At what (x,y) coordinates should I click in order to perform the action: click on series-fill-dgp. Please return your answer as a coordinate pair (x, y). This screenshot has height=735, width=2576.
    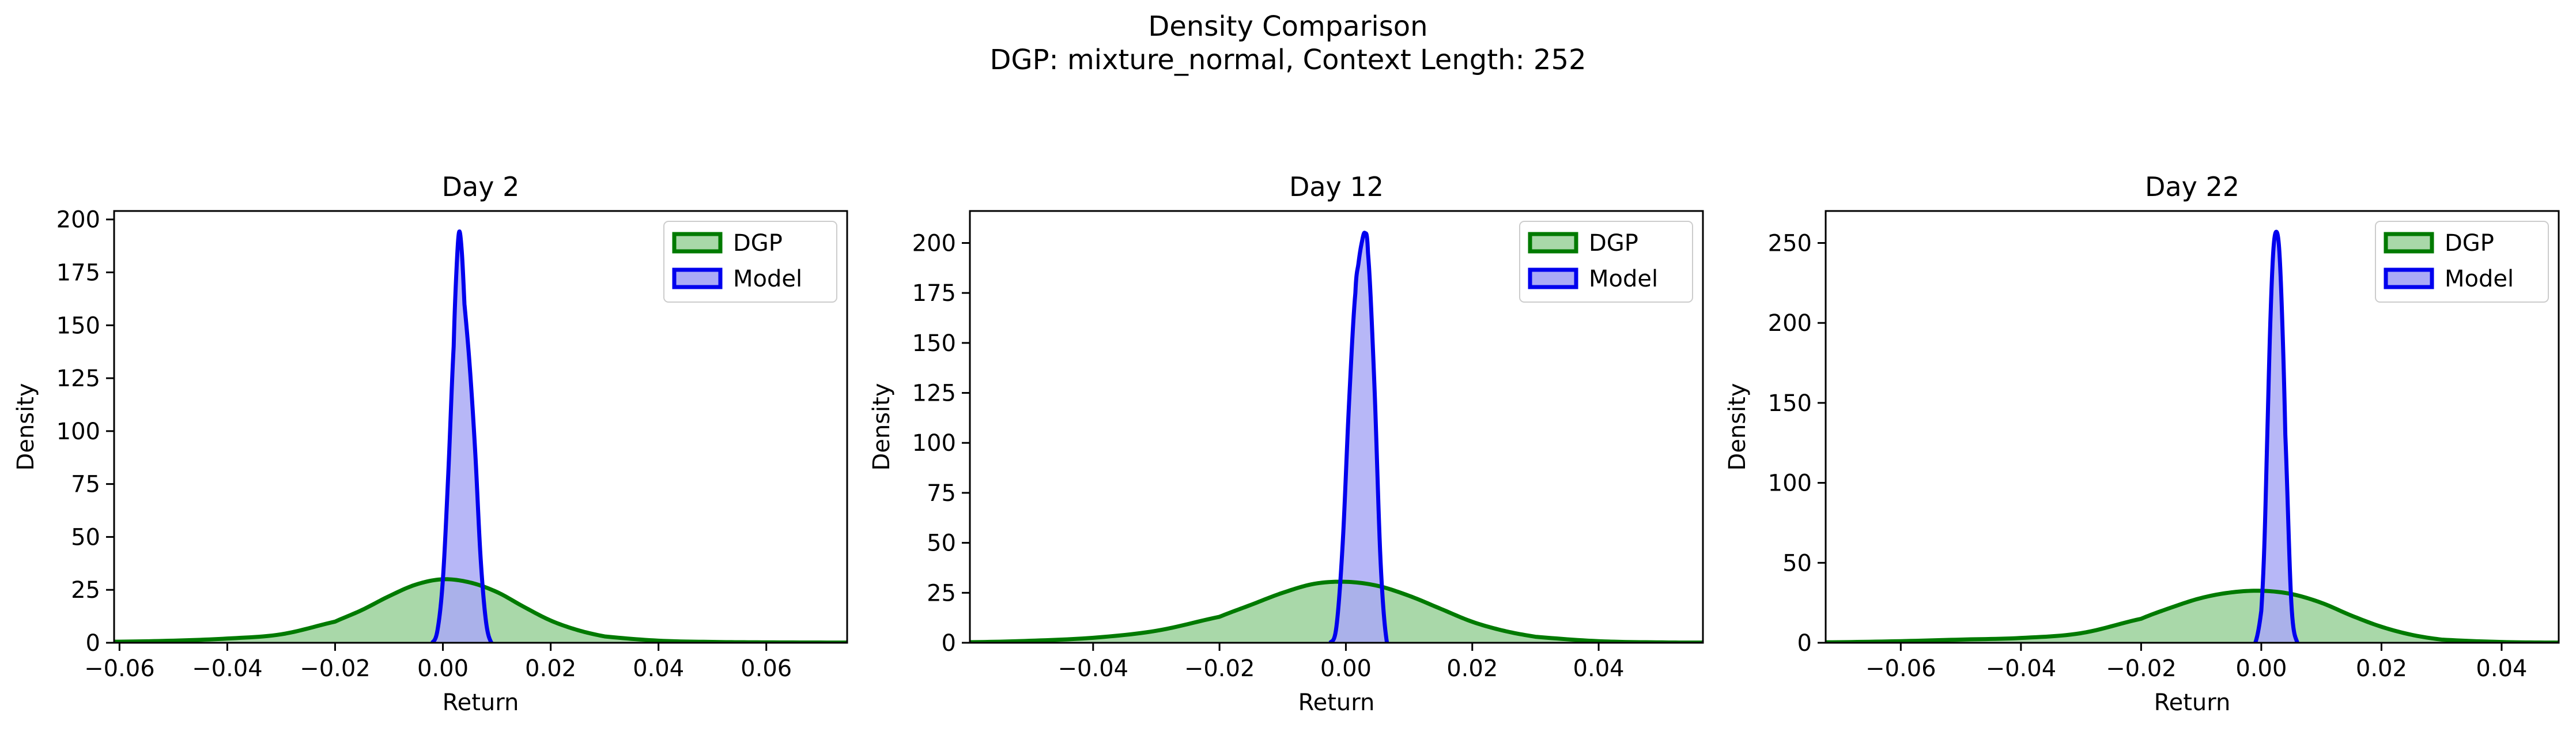
    Looking at the image, I should click on (2192, 616).